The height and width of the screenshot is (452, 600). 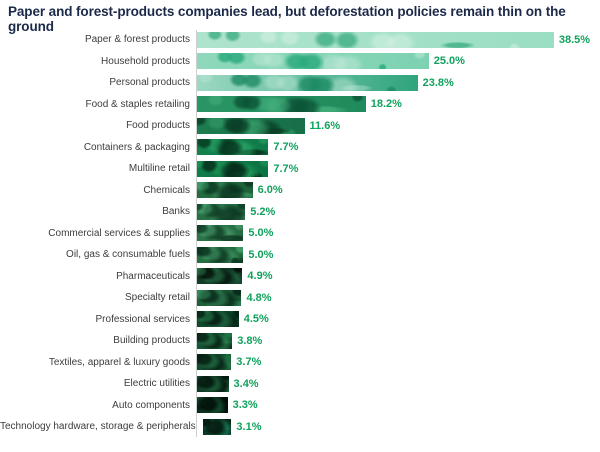 What do you see at coordinates (246, 383) in the screenshot?
I see `value-label: 3.4%` at bounding box center [246, 383].